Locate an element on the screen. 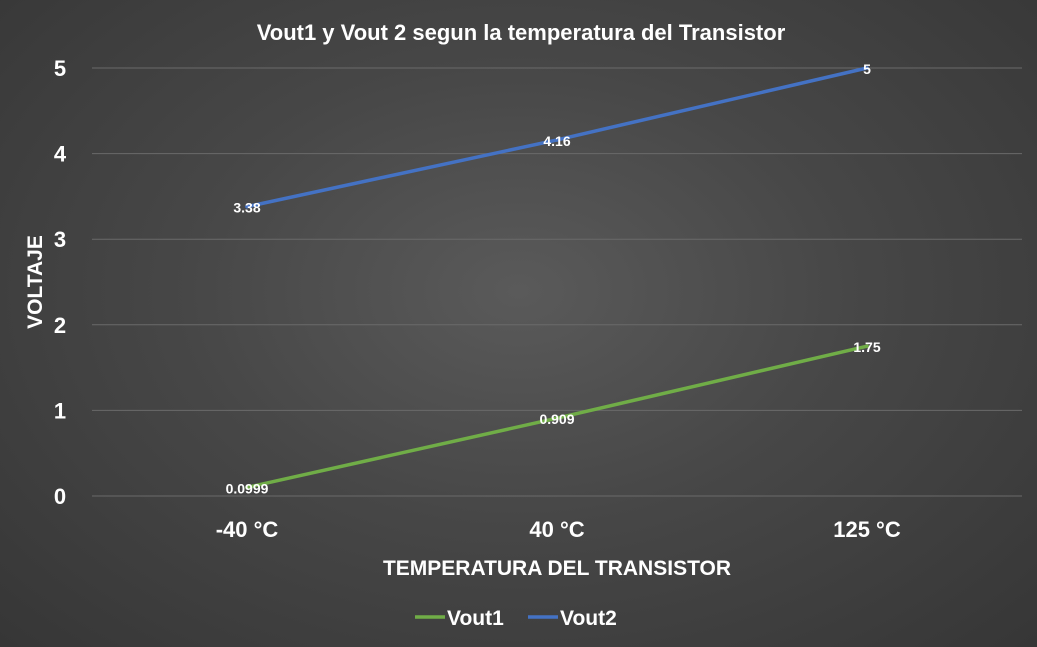  x-tick-labels: -40 °C 40 °C 125 °C is located at coordinates (558, 529).